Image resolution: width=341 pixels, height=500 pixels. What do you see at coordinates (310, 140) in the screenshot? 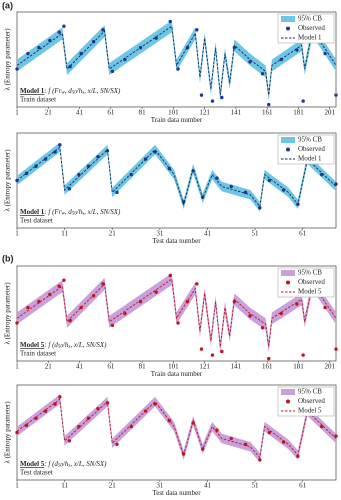
I see `legend-label: 95% CB` at bounding box center [310, 140].